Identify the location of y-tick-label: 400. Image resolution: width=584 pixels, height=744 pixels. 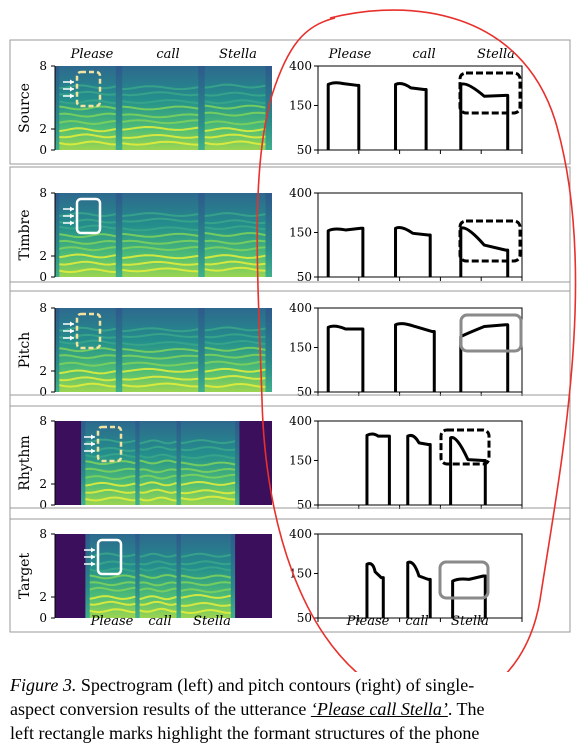
(300, 534).